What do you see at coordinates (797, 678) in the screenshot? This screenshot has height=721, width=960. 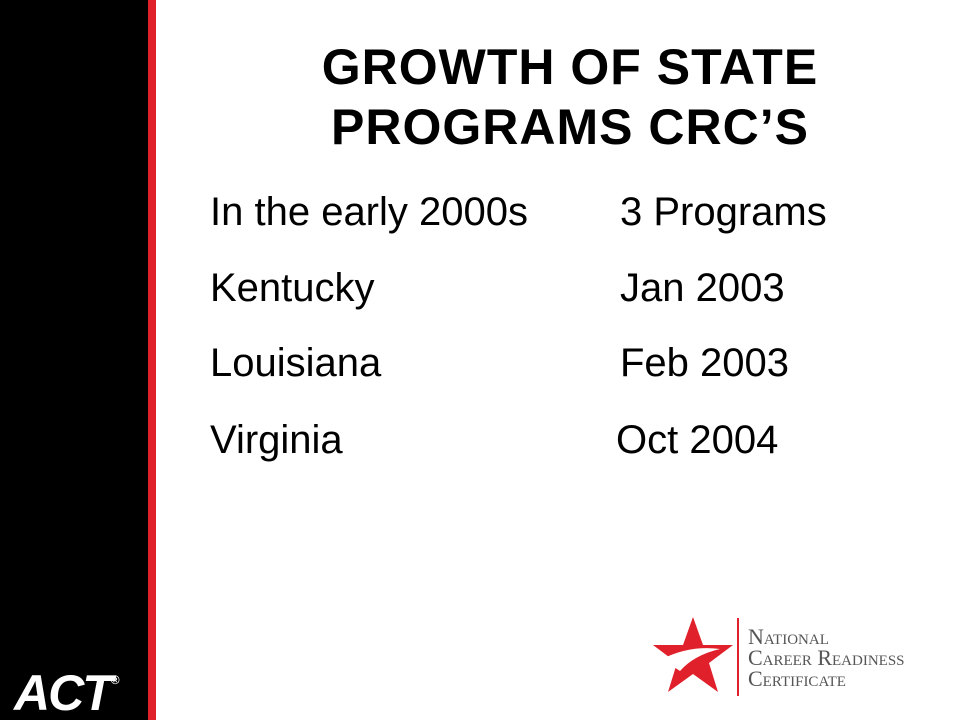 I see `ncrc-text: Certificate` at bounding box center [797, 678].